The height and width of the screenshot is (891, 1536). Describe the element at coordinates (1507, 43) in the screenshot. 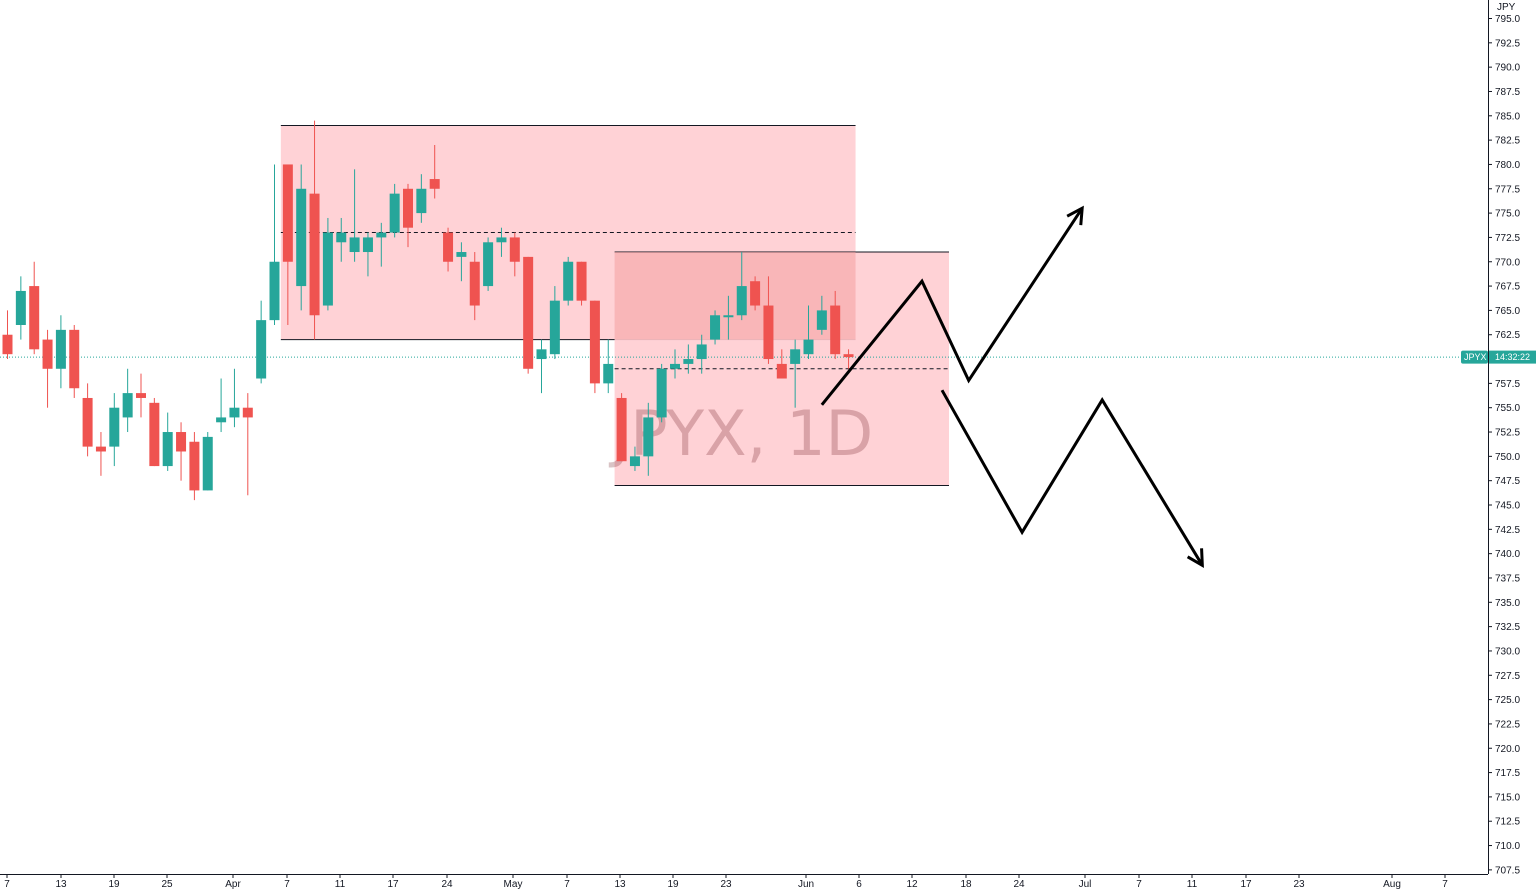

I see `price-tick-label: 792.5` at that location.